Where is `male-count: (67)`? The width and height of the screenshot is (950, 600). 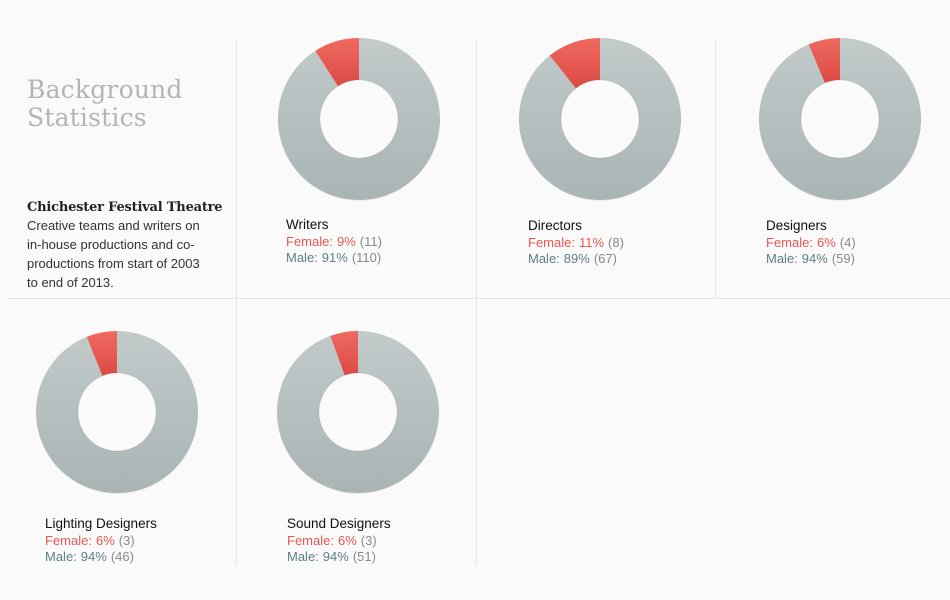
male-count: (67) is located at coordinates (605, 258).